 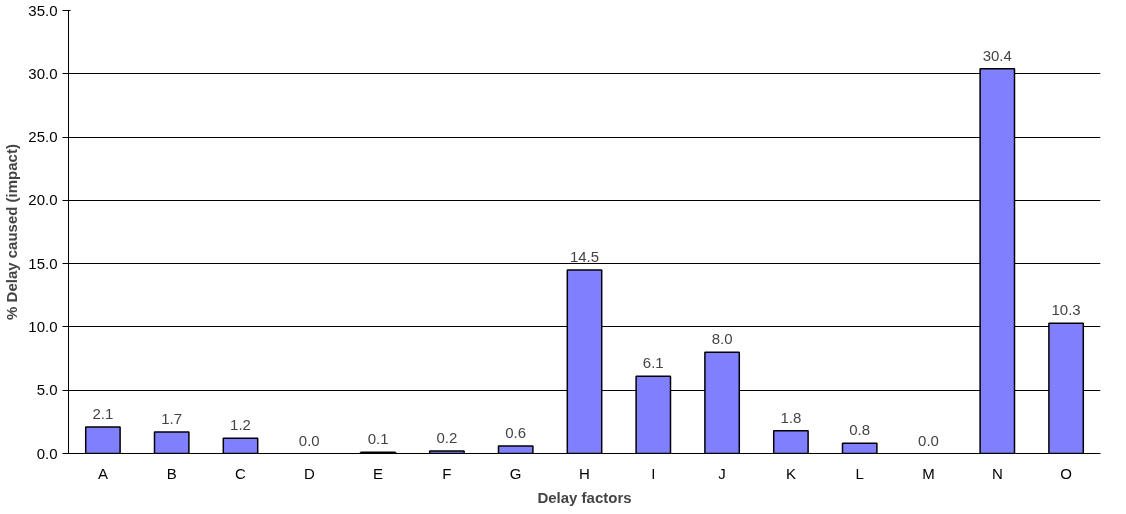 What do you see at coordinates (43, 10) in the screenshot?
I see `y-tick-label: 35.0` at bounding box center [43, 10].